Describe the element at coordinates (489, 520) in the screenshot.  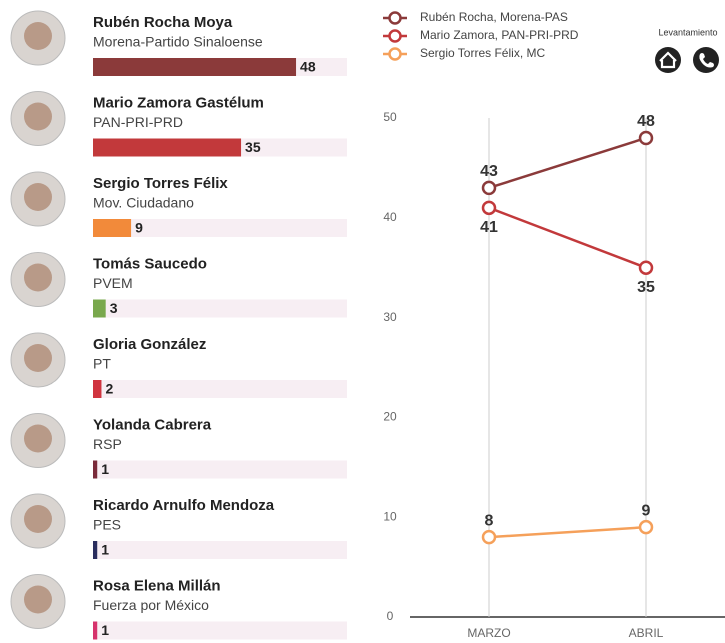
I see `data-label: 8` at that location.